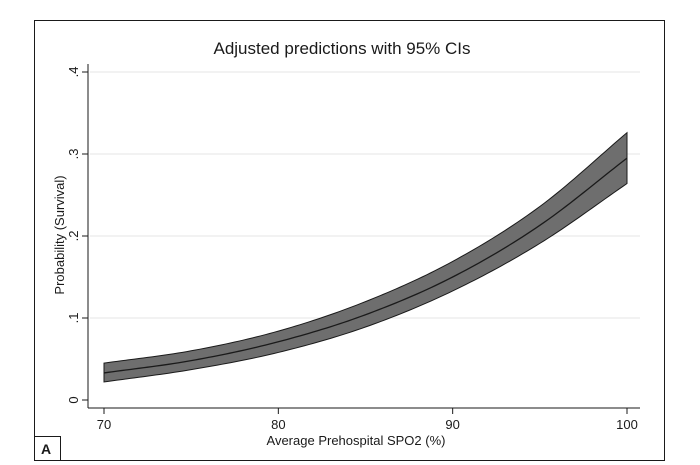 The height and width of the screenshot is (465, 700). I want to click on chart-title: Adjusted predictions with 95% CIs, so click(341, 48).